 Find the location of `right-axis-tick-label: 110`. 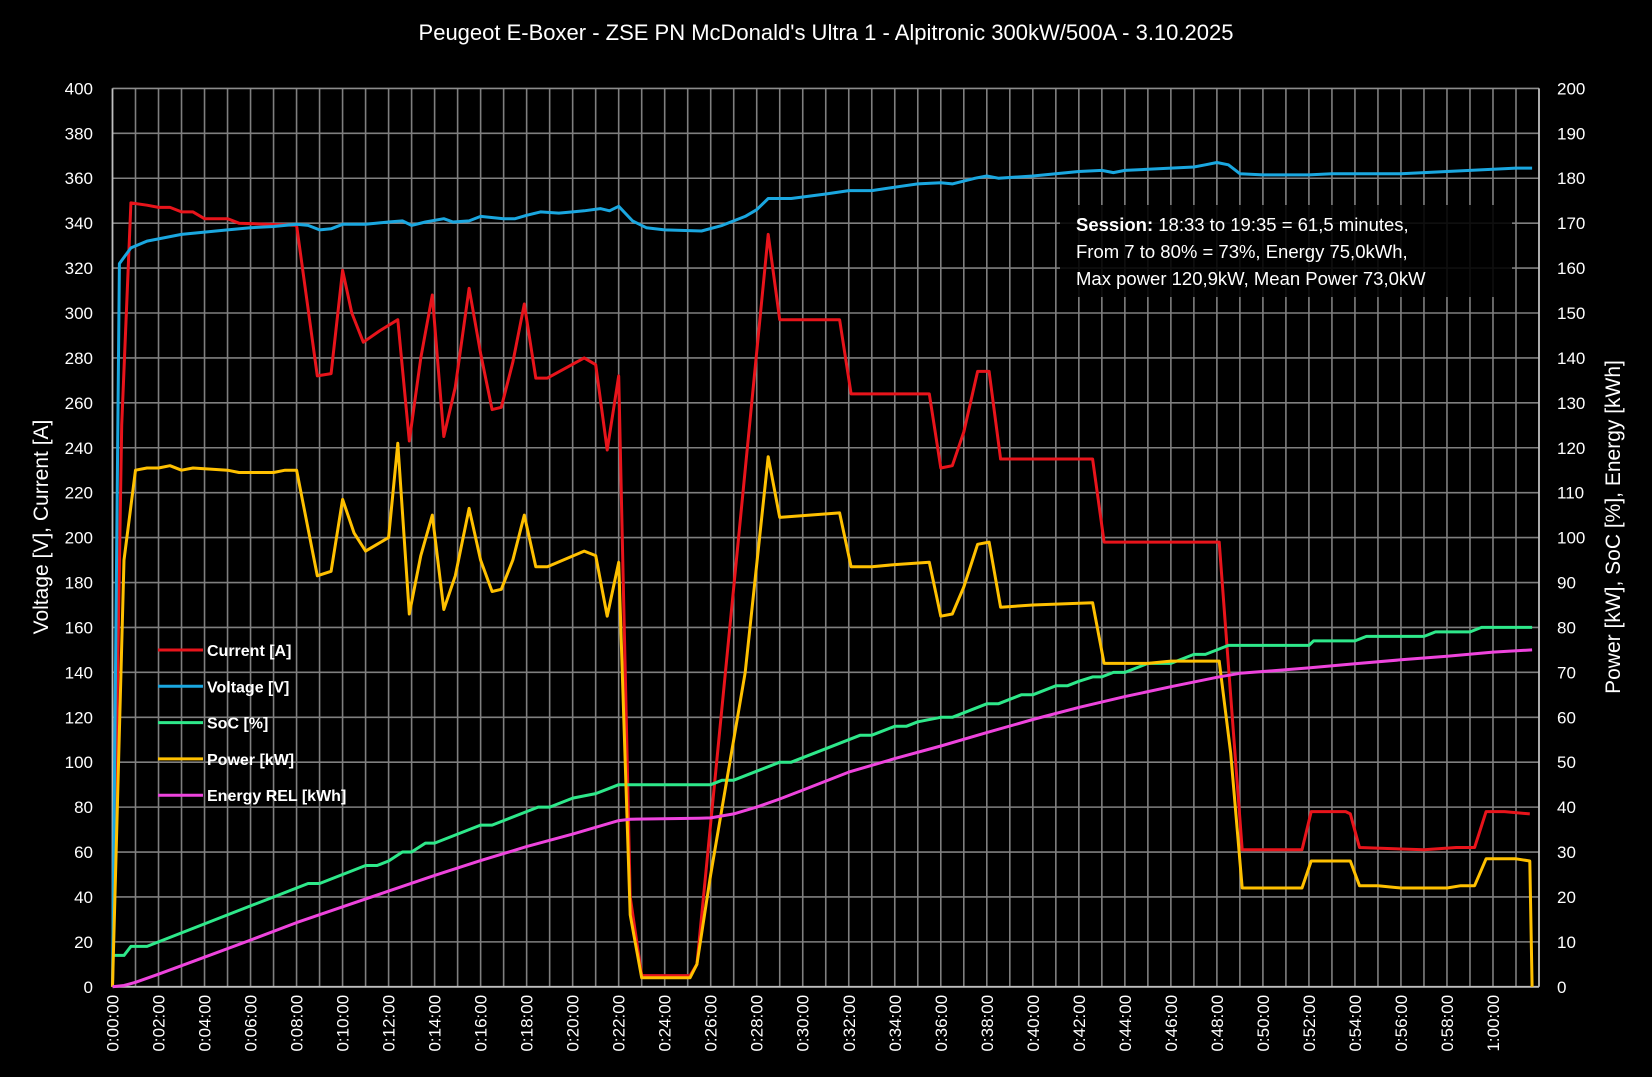

right-axis-tick-label: 110 is located at coordinates (1570, 493).